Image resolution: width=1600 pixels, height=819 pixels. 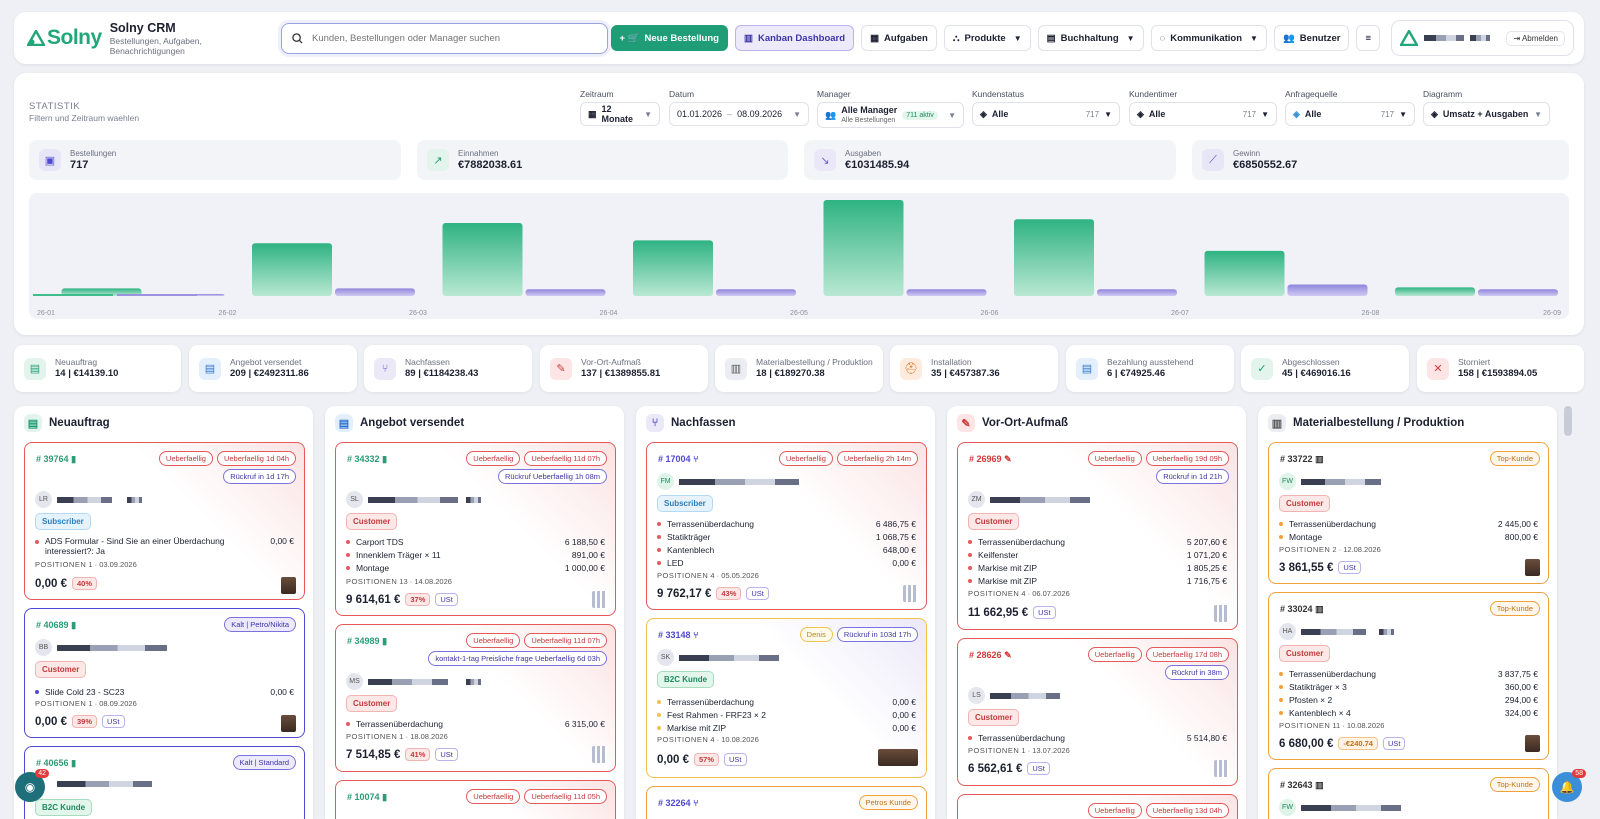 I want to click on brand-logo: Solny, so click(x=64, y=38).